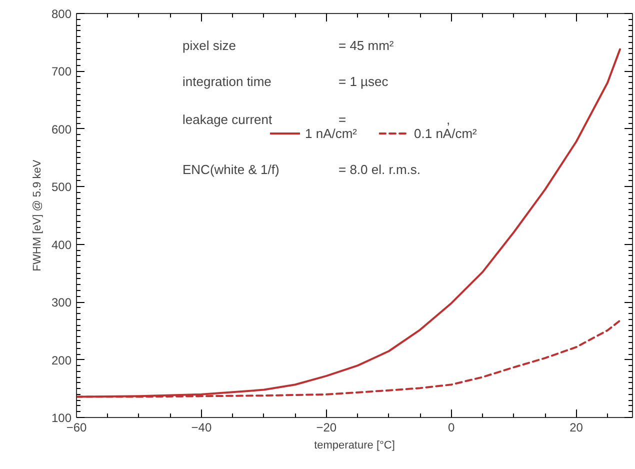 This screenshot has height=469, width=635. What do you see at coordinates (61, 71) in the screenshot?
I see `y-tick-label: 700` at bounding box center [61, 71].